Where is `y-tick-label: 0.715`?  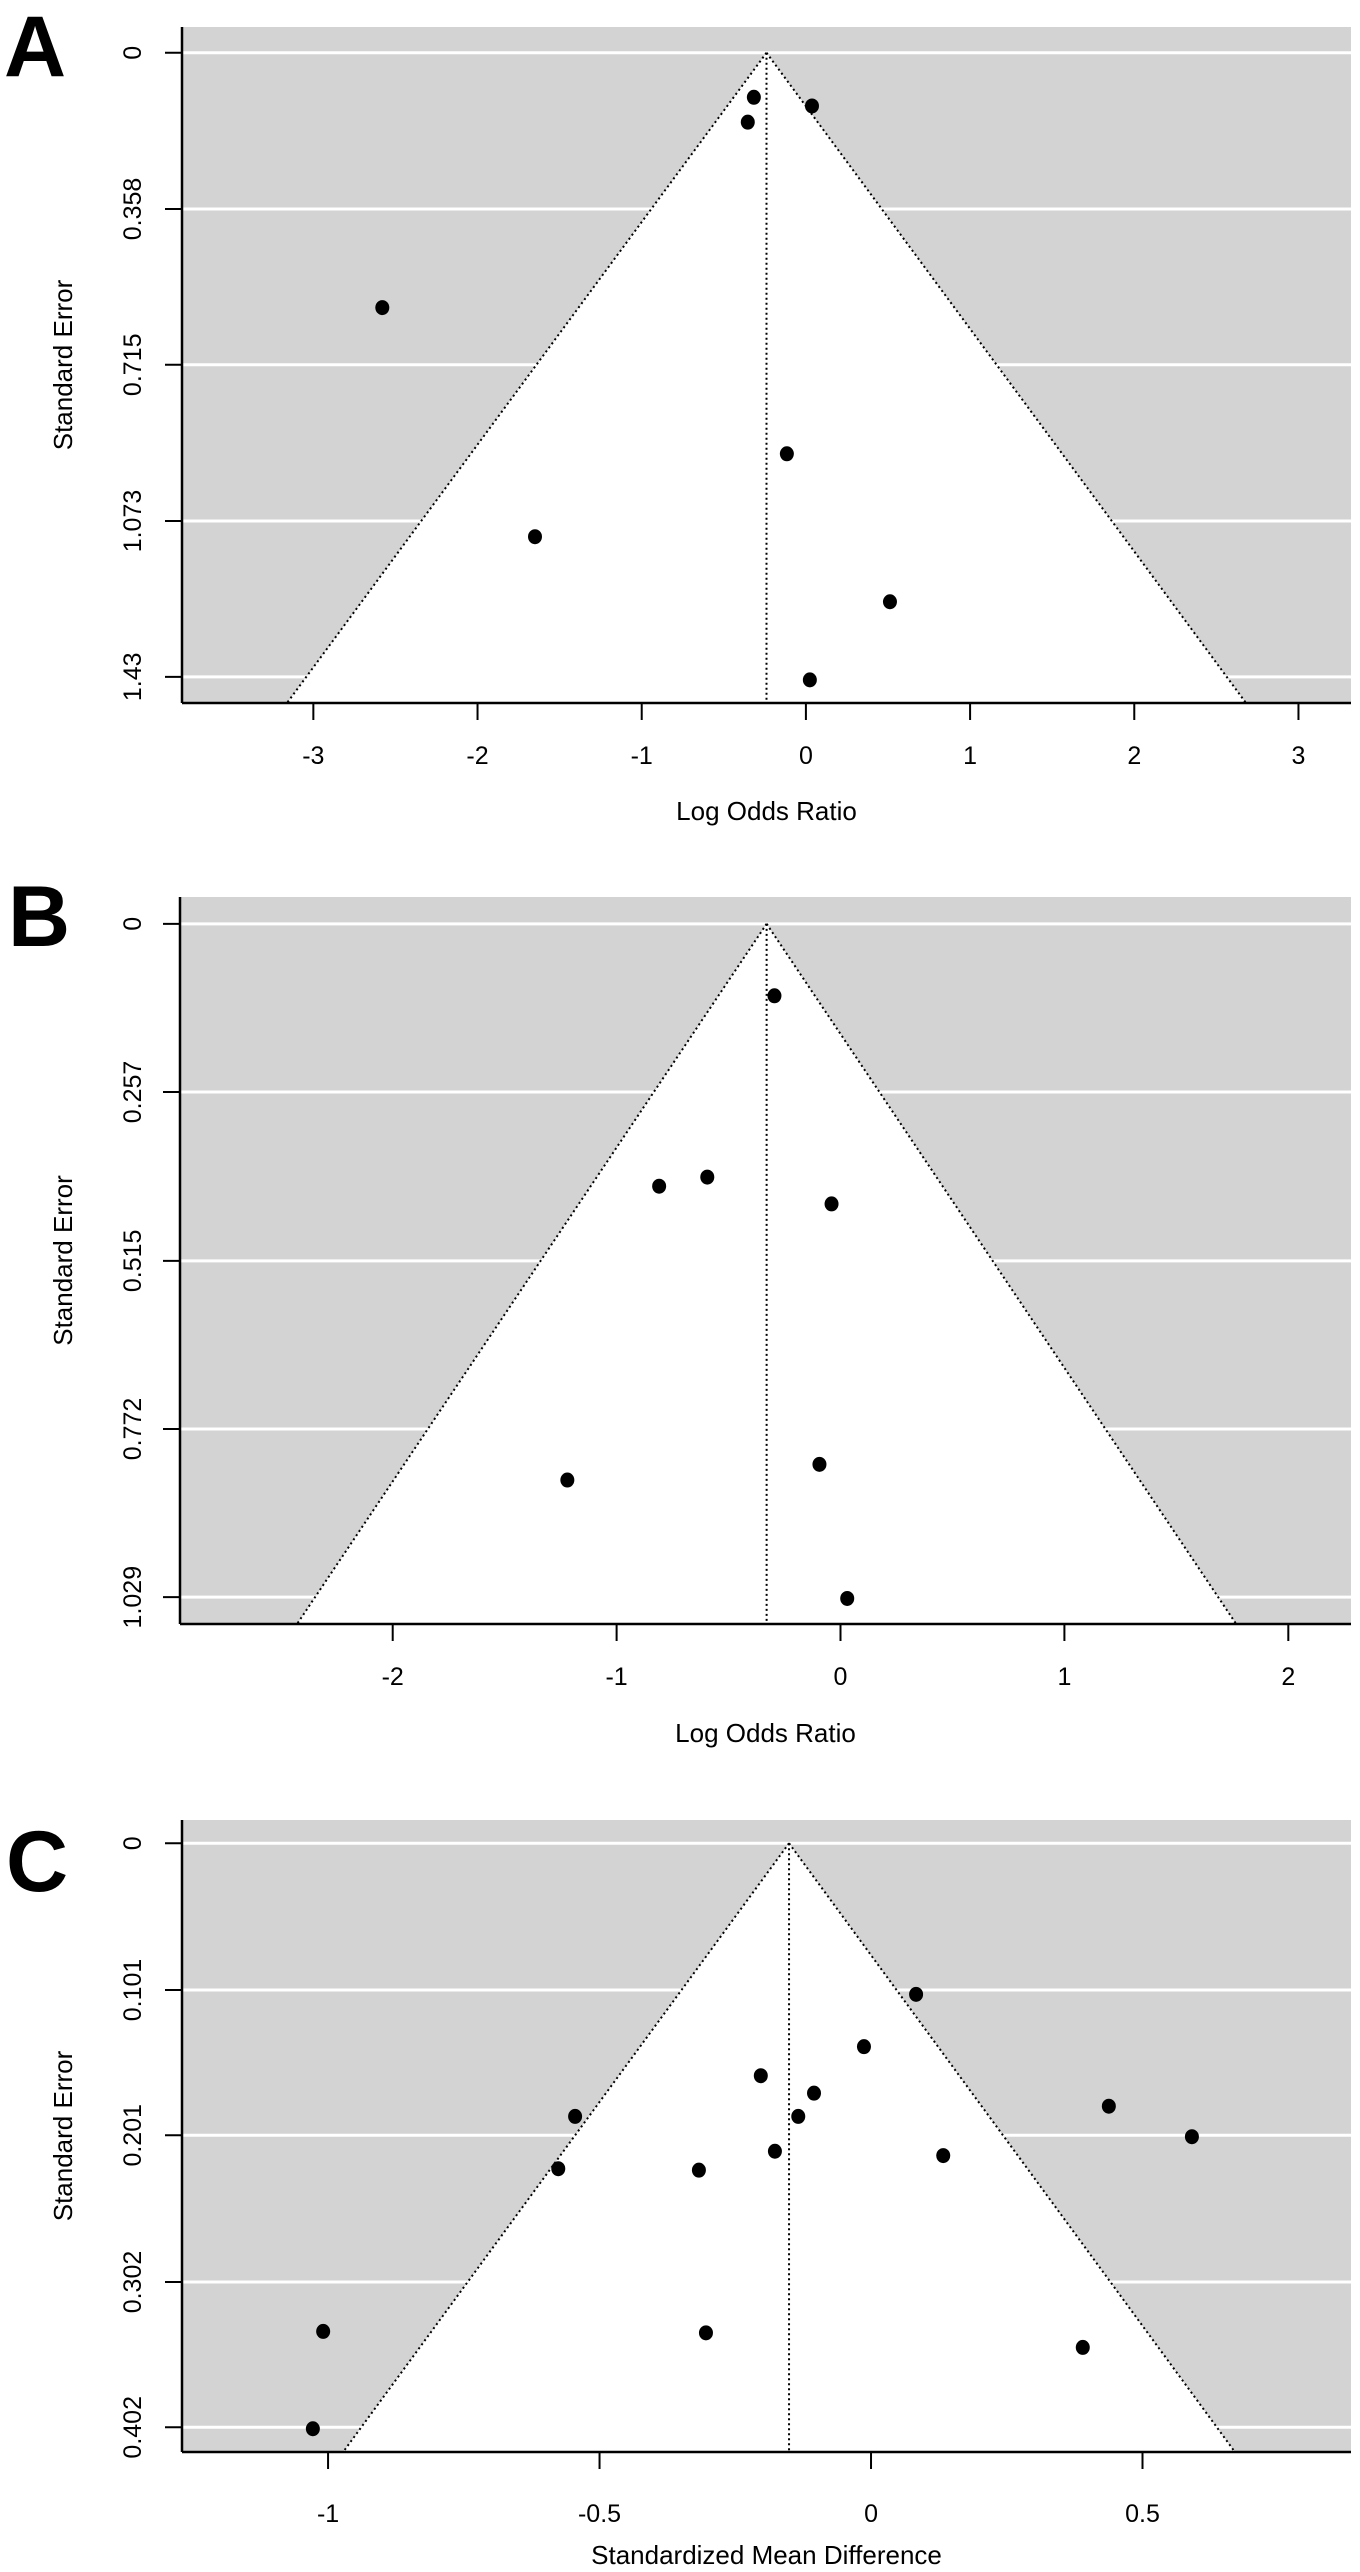 y-tick-label: 0.715 is located at coordinates (133, 365).